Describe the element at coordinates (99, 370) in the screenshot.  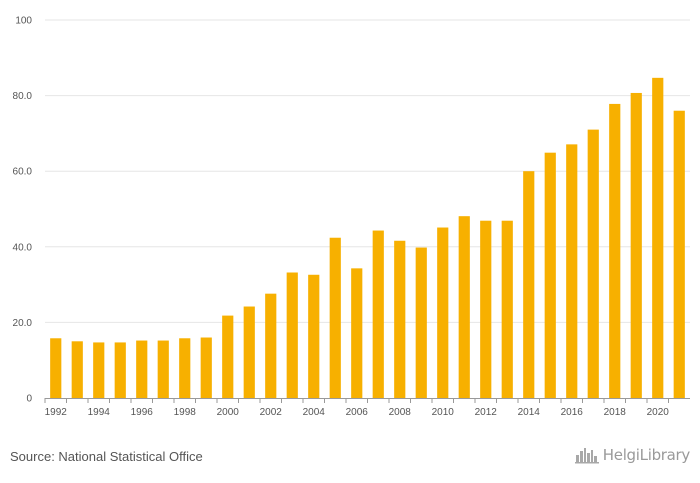
I see `bar-1994` at that location.